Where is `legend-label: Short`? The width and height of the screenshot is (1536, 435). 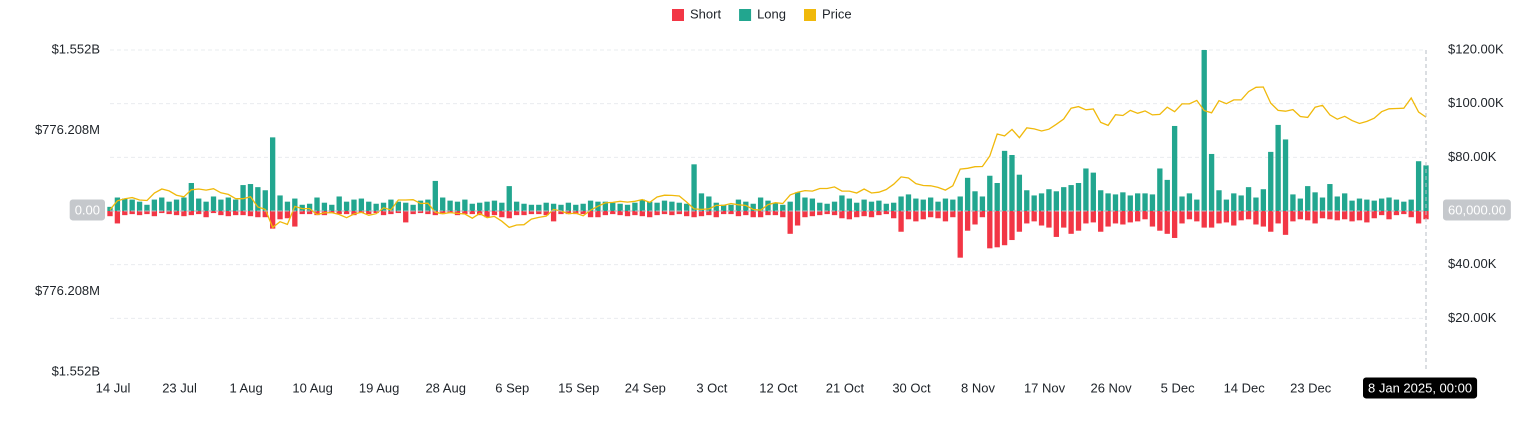 legend-label: Short is located at coordinates (705, 13).